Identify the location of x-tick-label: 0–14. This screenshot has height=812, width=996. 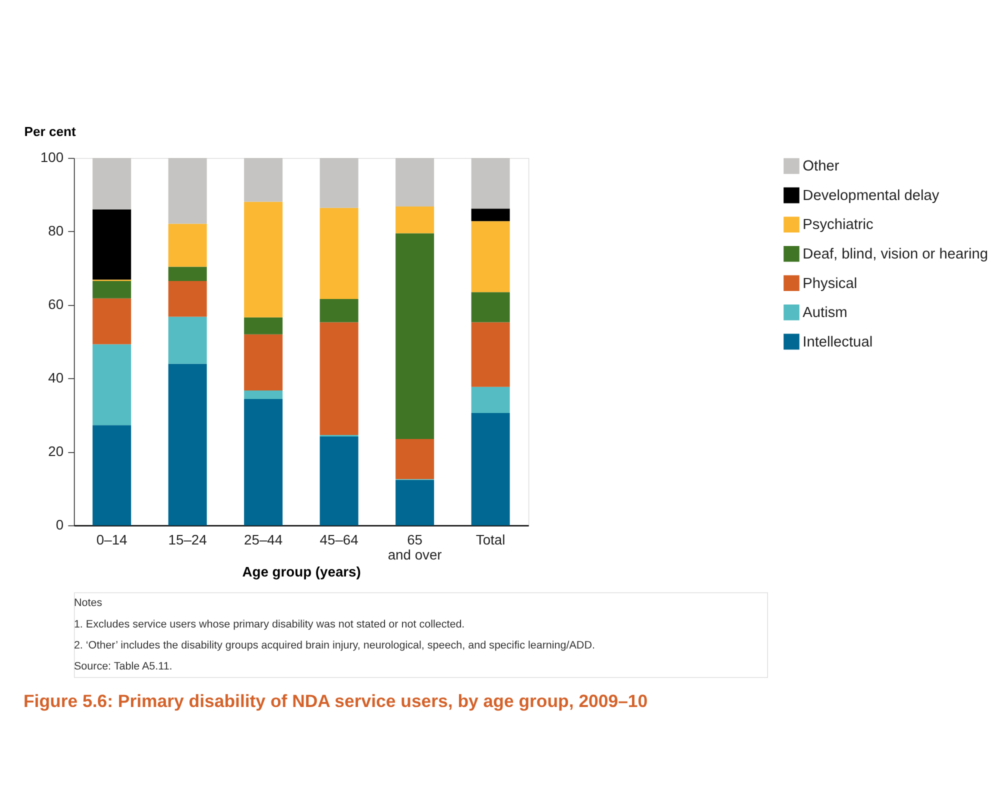
(112, 539).